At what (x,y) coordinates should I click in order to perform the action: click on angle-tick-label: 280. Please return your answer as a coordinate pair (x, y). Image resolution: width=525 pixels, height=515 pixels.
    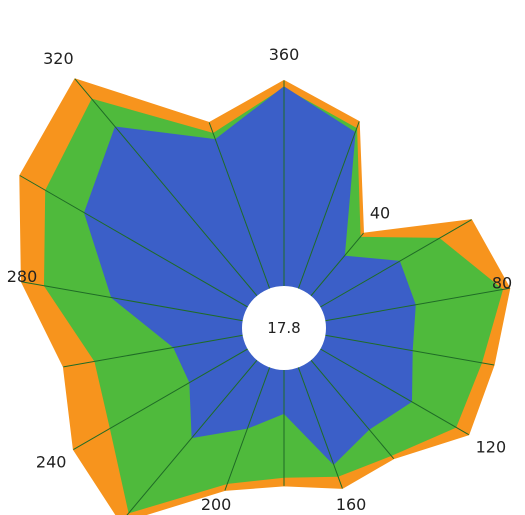
    Looking at the image, I should click on (22, 276).